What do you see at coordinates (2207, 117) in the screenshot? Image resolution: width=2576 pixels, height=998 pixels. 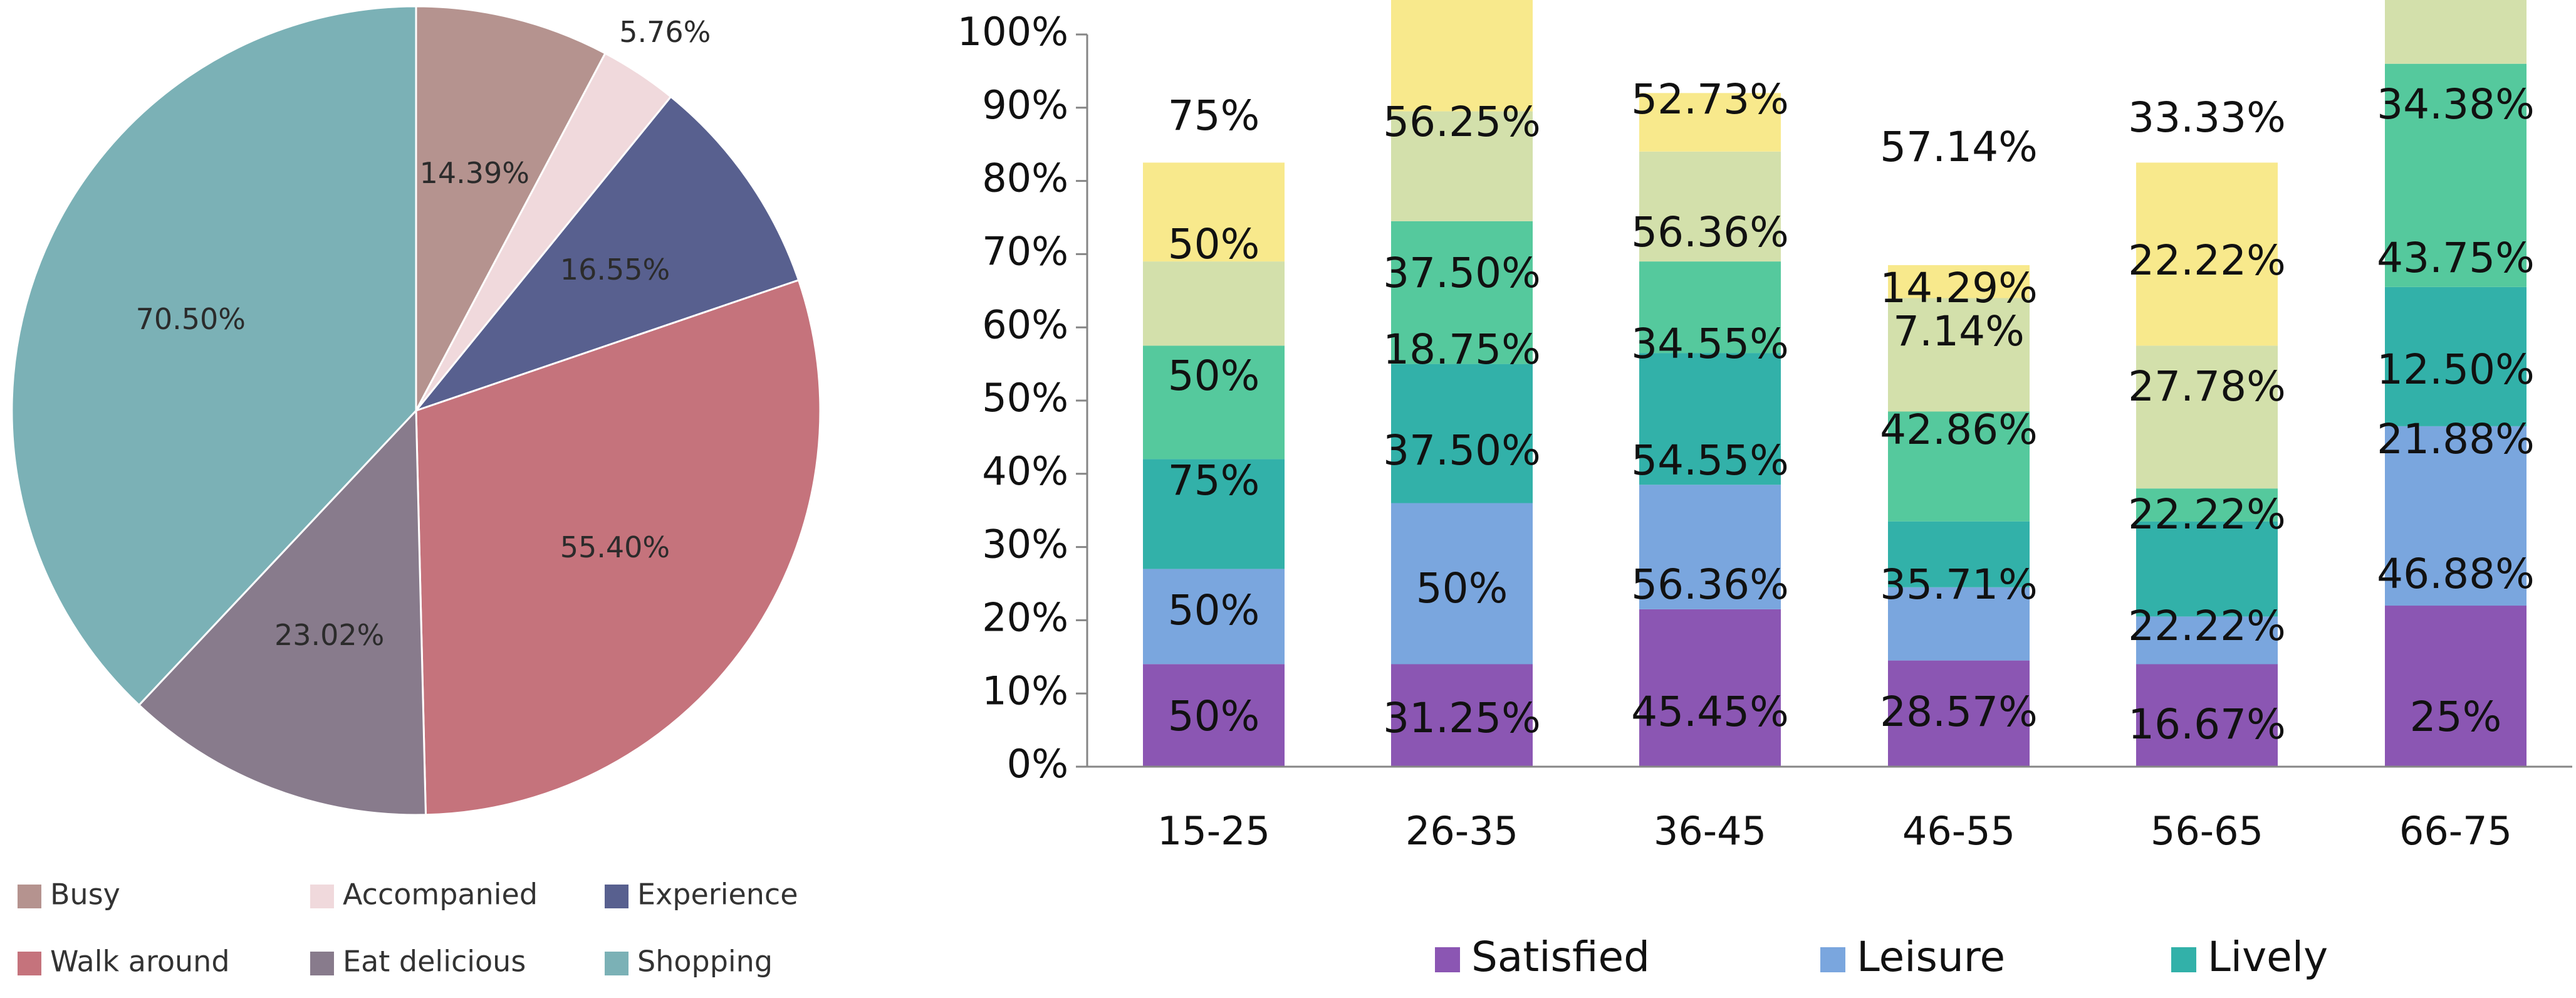 I see `data-label-56-65-5: 33.33%` at bounding box center [2207, 117].